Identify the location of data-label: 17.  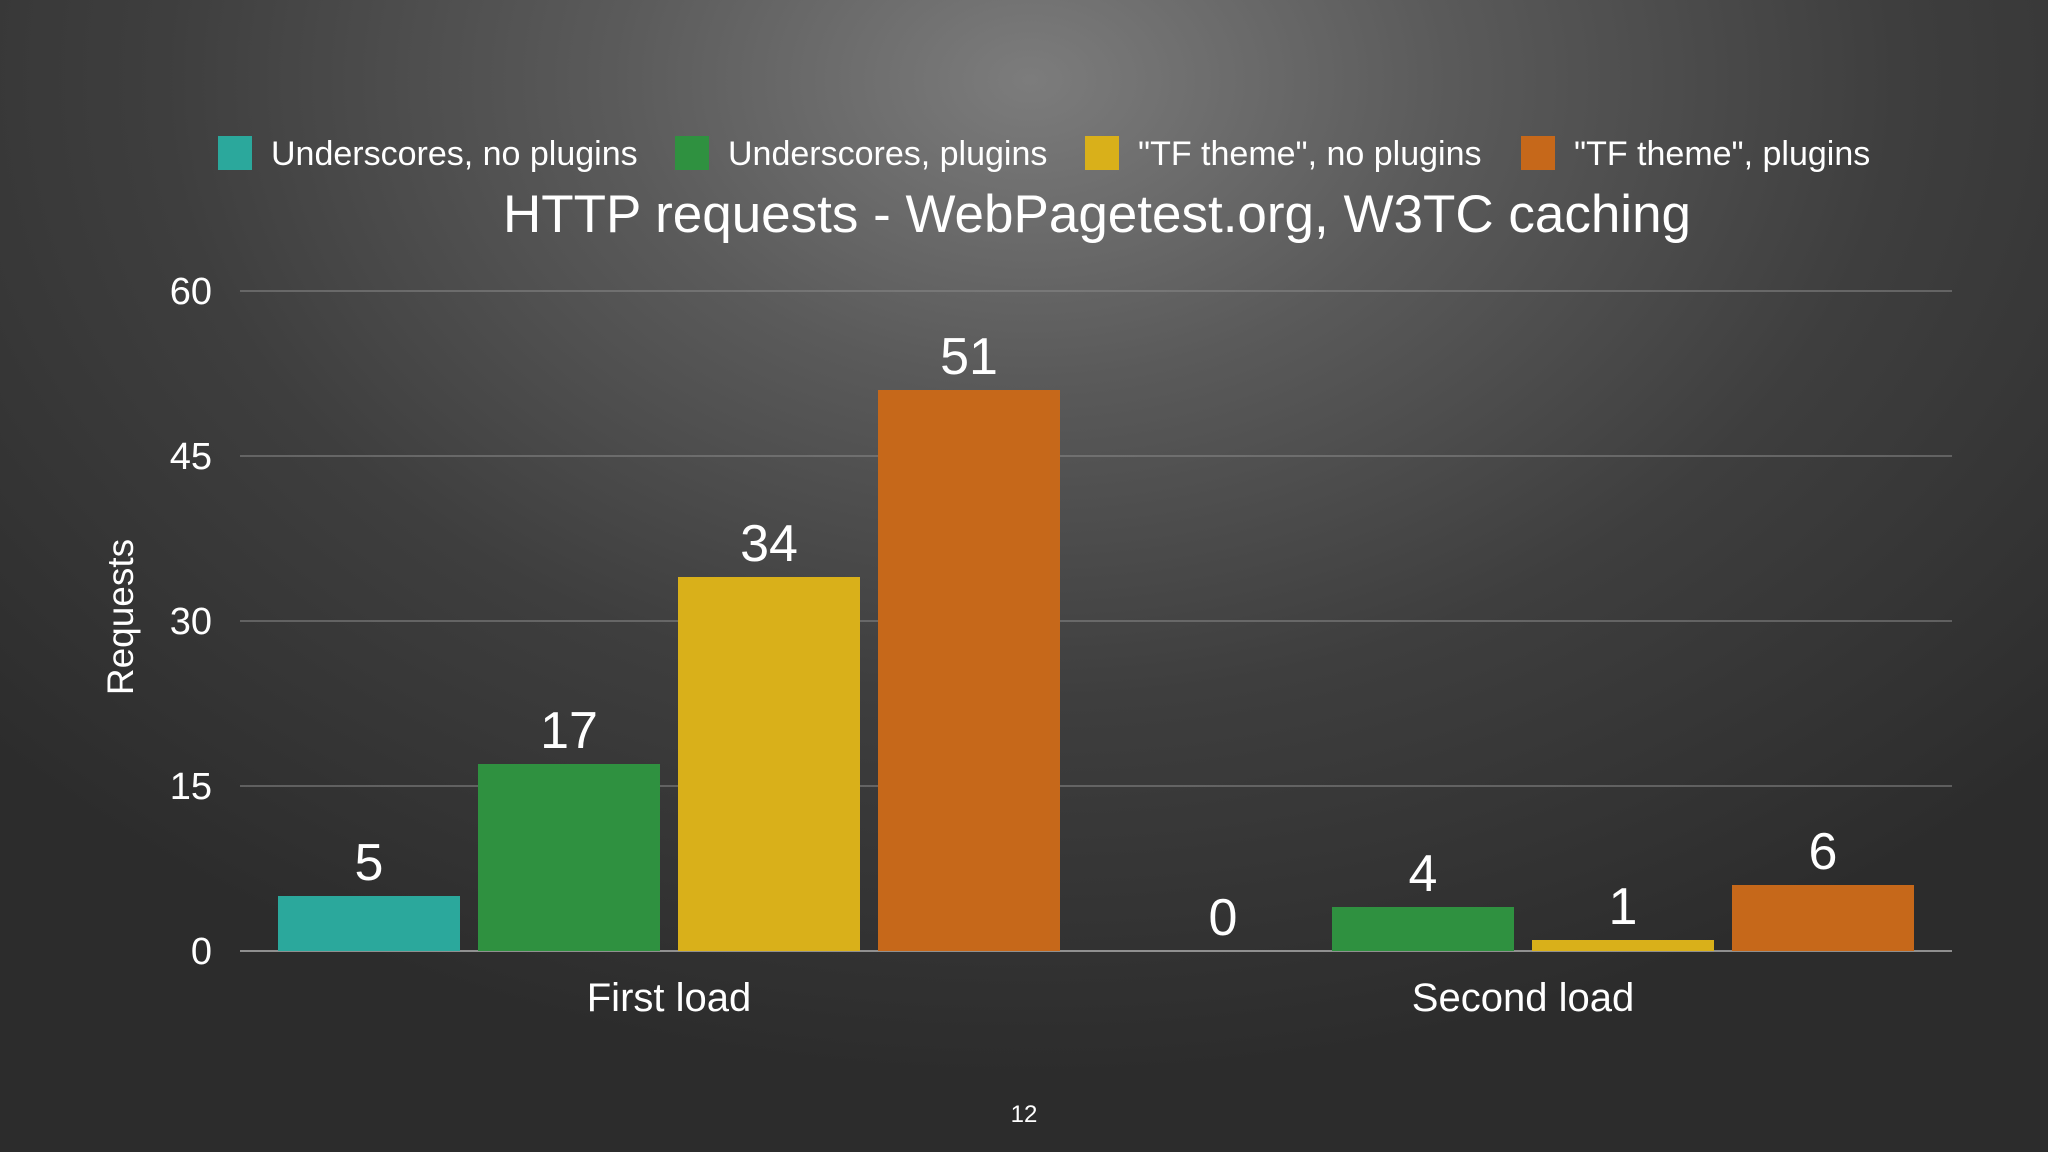
(569, 731).